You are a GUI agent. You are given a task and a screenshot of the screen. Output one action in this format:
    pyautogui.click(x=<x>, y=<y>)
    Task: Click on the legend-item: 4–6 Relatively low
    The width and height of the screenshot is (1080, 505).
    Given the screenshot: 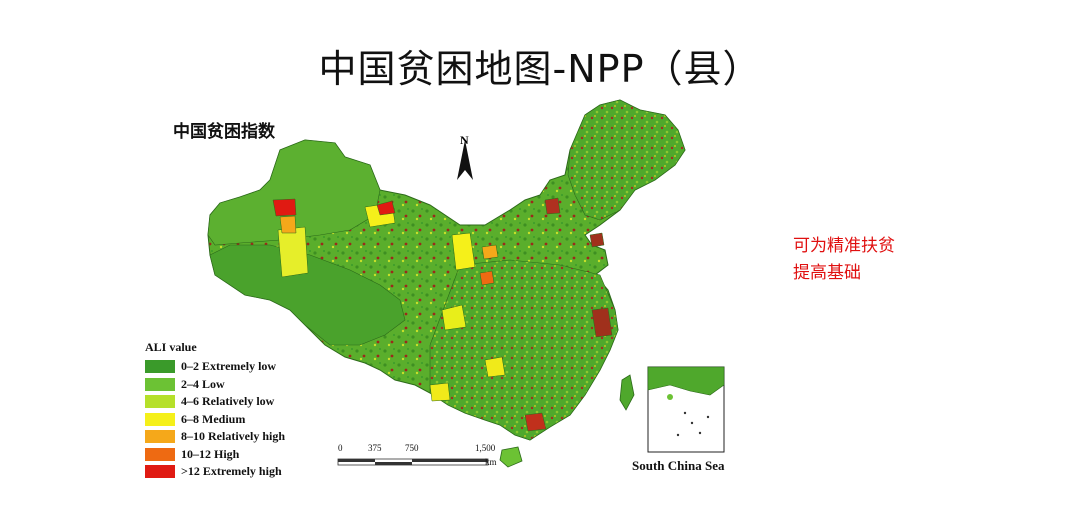 What is the action you would take?
    pyautogui.click(x=215, y=402)
    